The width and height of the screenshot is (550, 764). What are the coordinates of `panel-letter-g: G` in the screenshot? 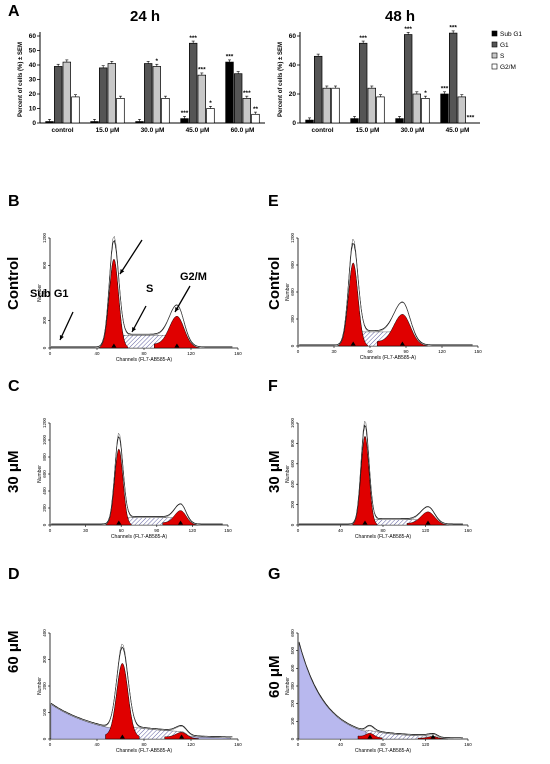 It's located at (274, 574).